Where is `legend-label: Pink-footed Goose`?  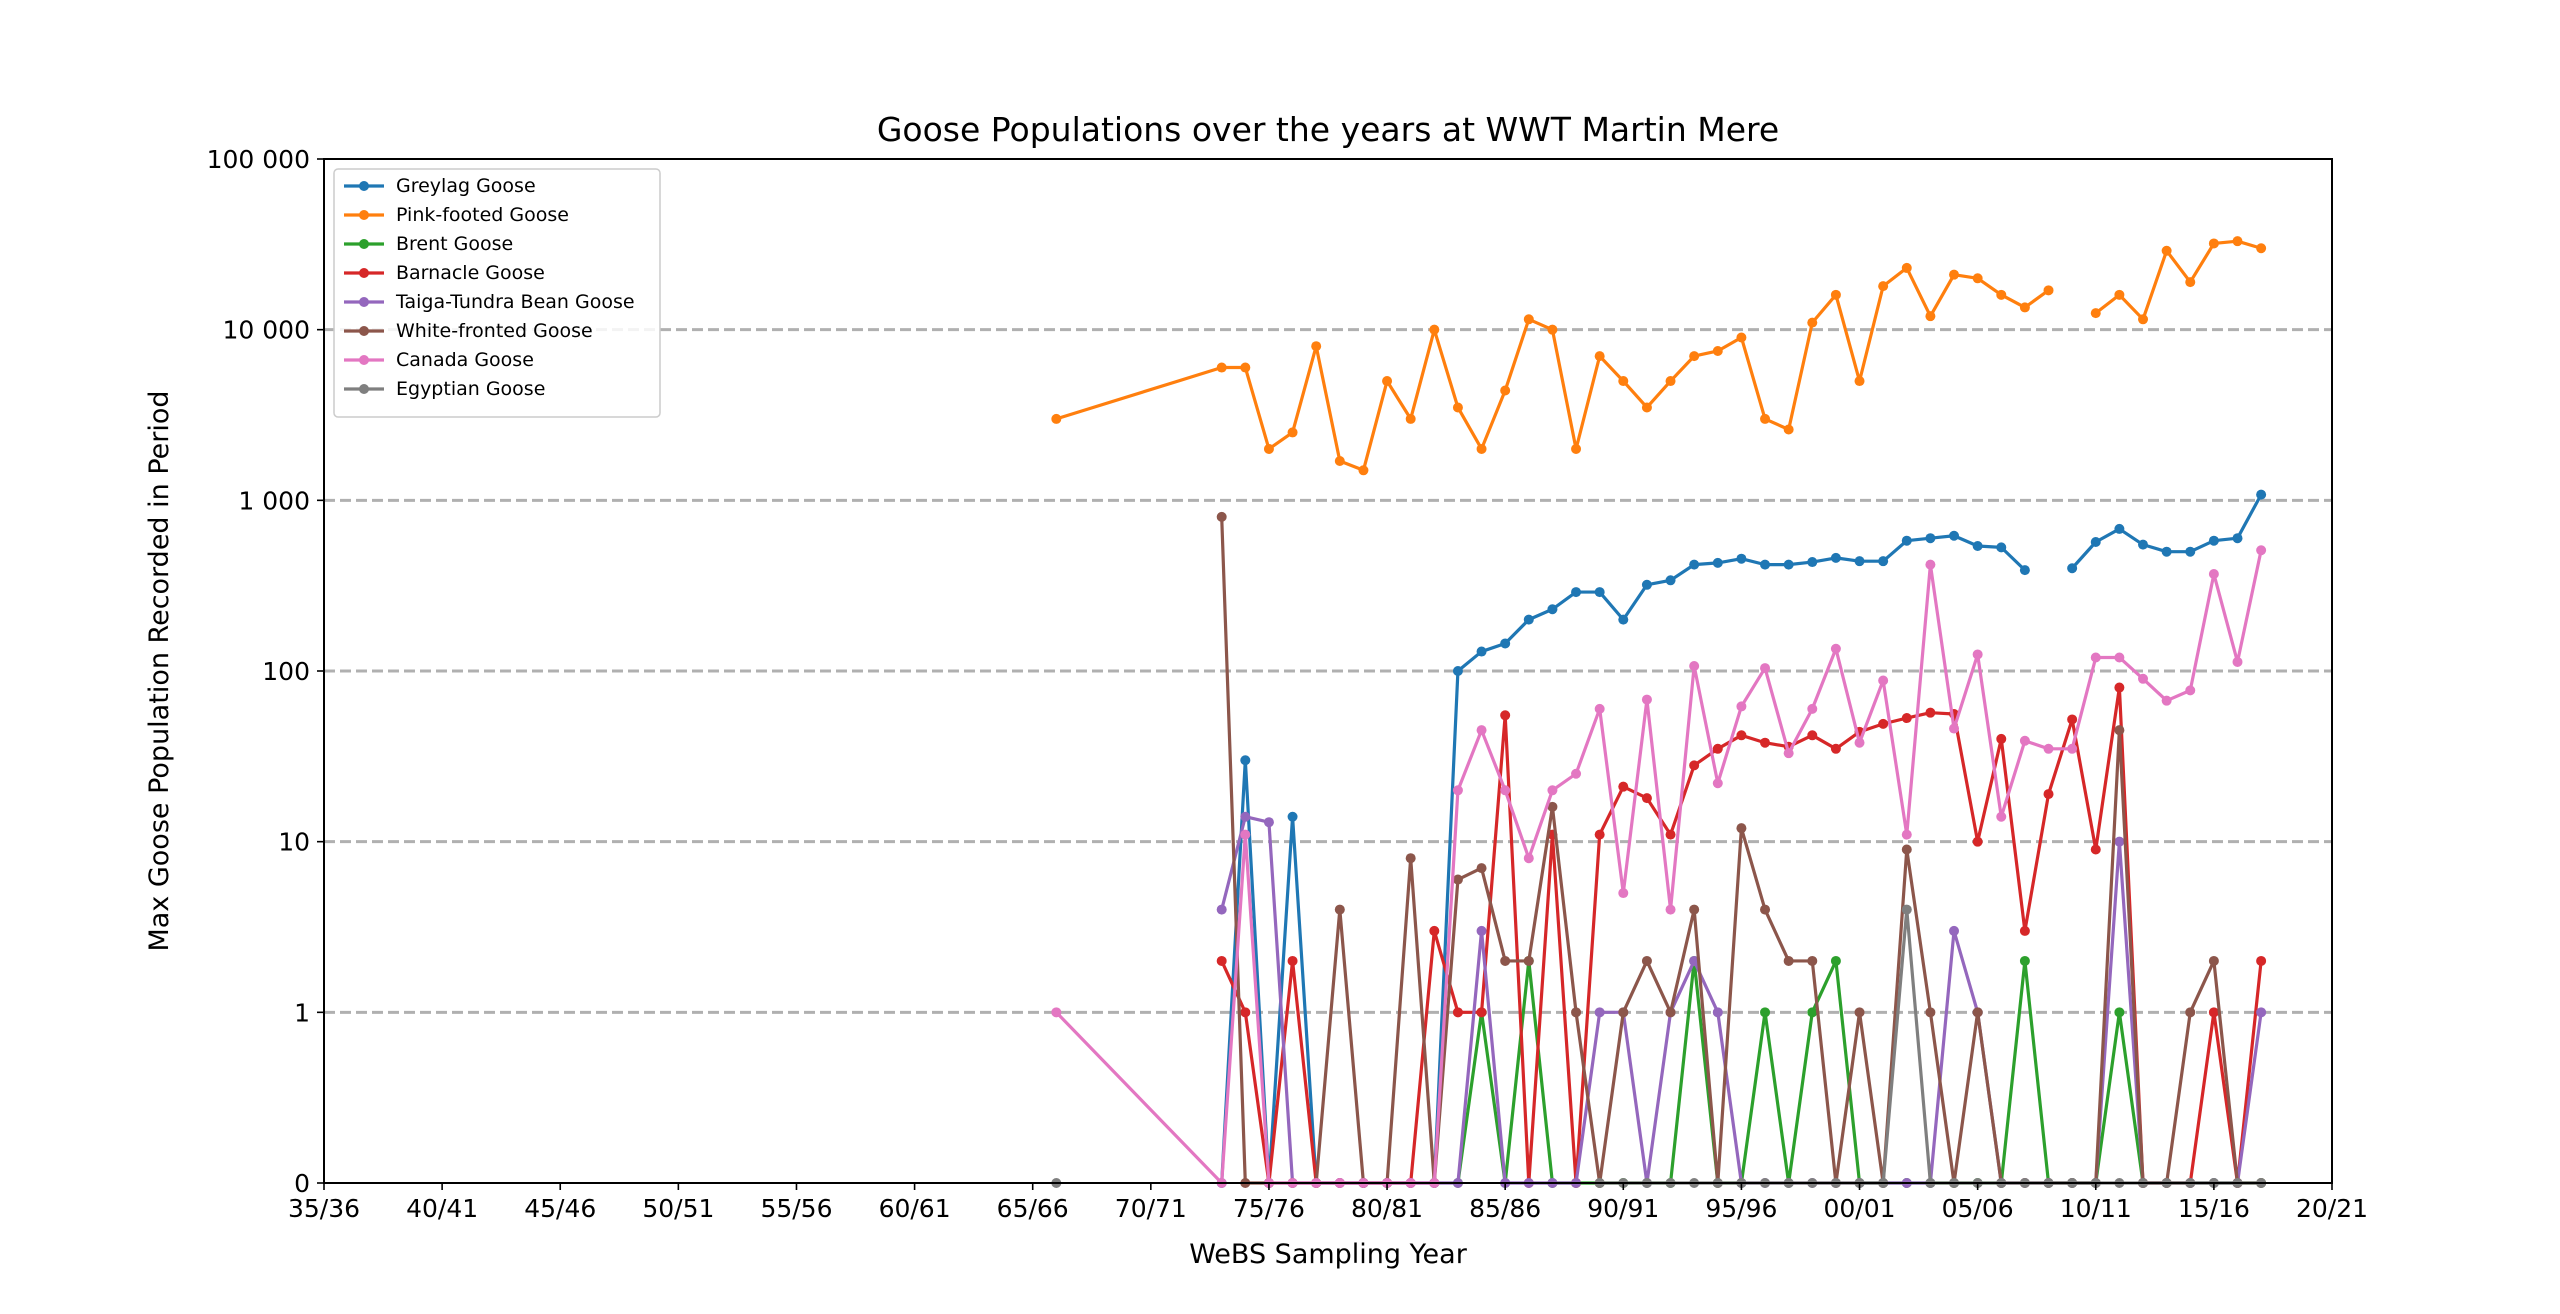
legend-label: Pink-footed Goose is located at coordinates (482, 215).